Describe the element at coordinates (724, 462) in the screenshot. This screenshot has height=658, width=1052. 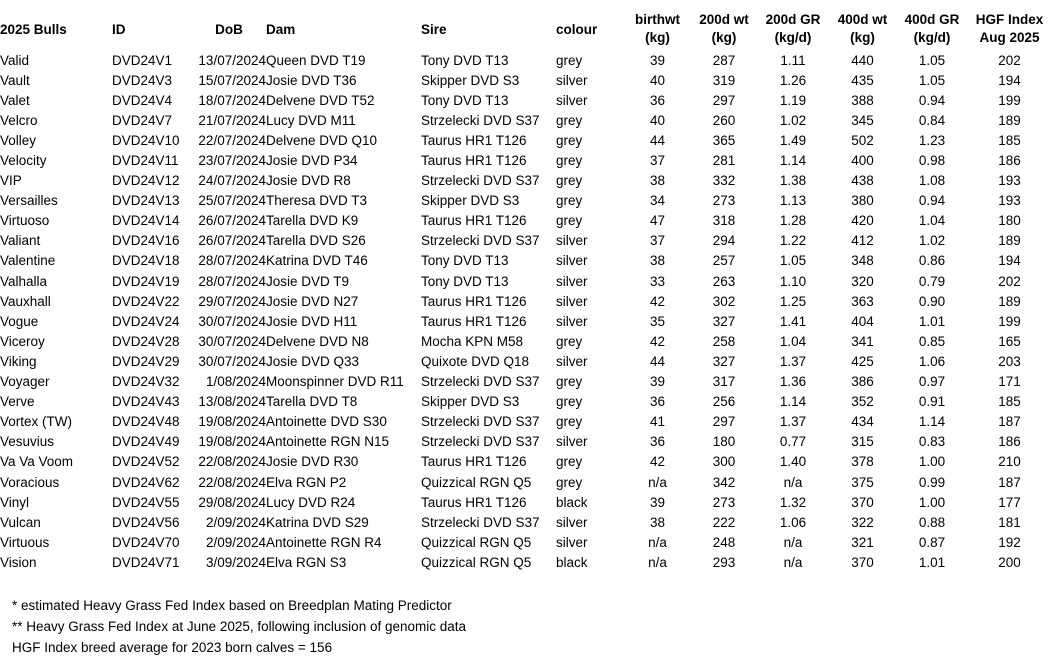
I see `wt-200d: 300` at that location.